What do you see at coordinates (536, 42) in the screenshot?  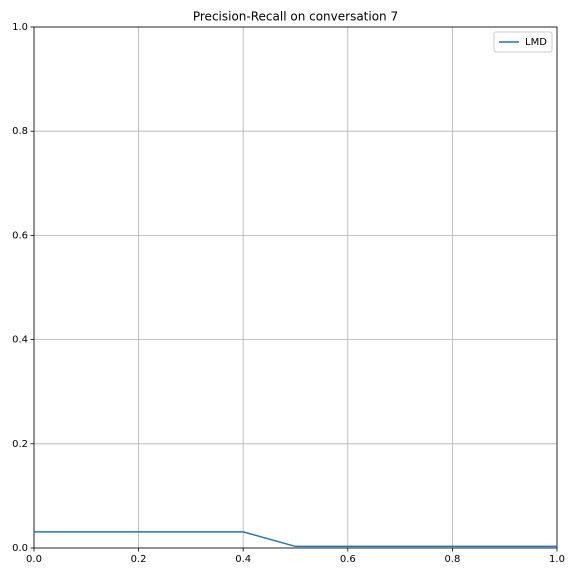 I see `legend-label: LMD` at bounding box center [536, 42].